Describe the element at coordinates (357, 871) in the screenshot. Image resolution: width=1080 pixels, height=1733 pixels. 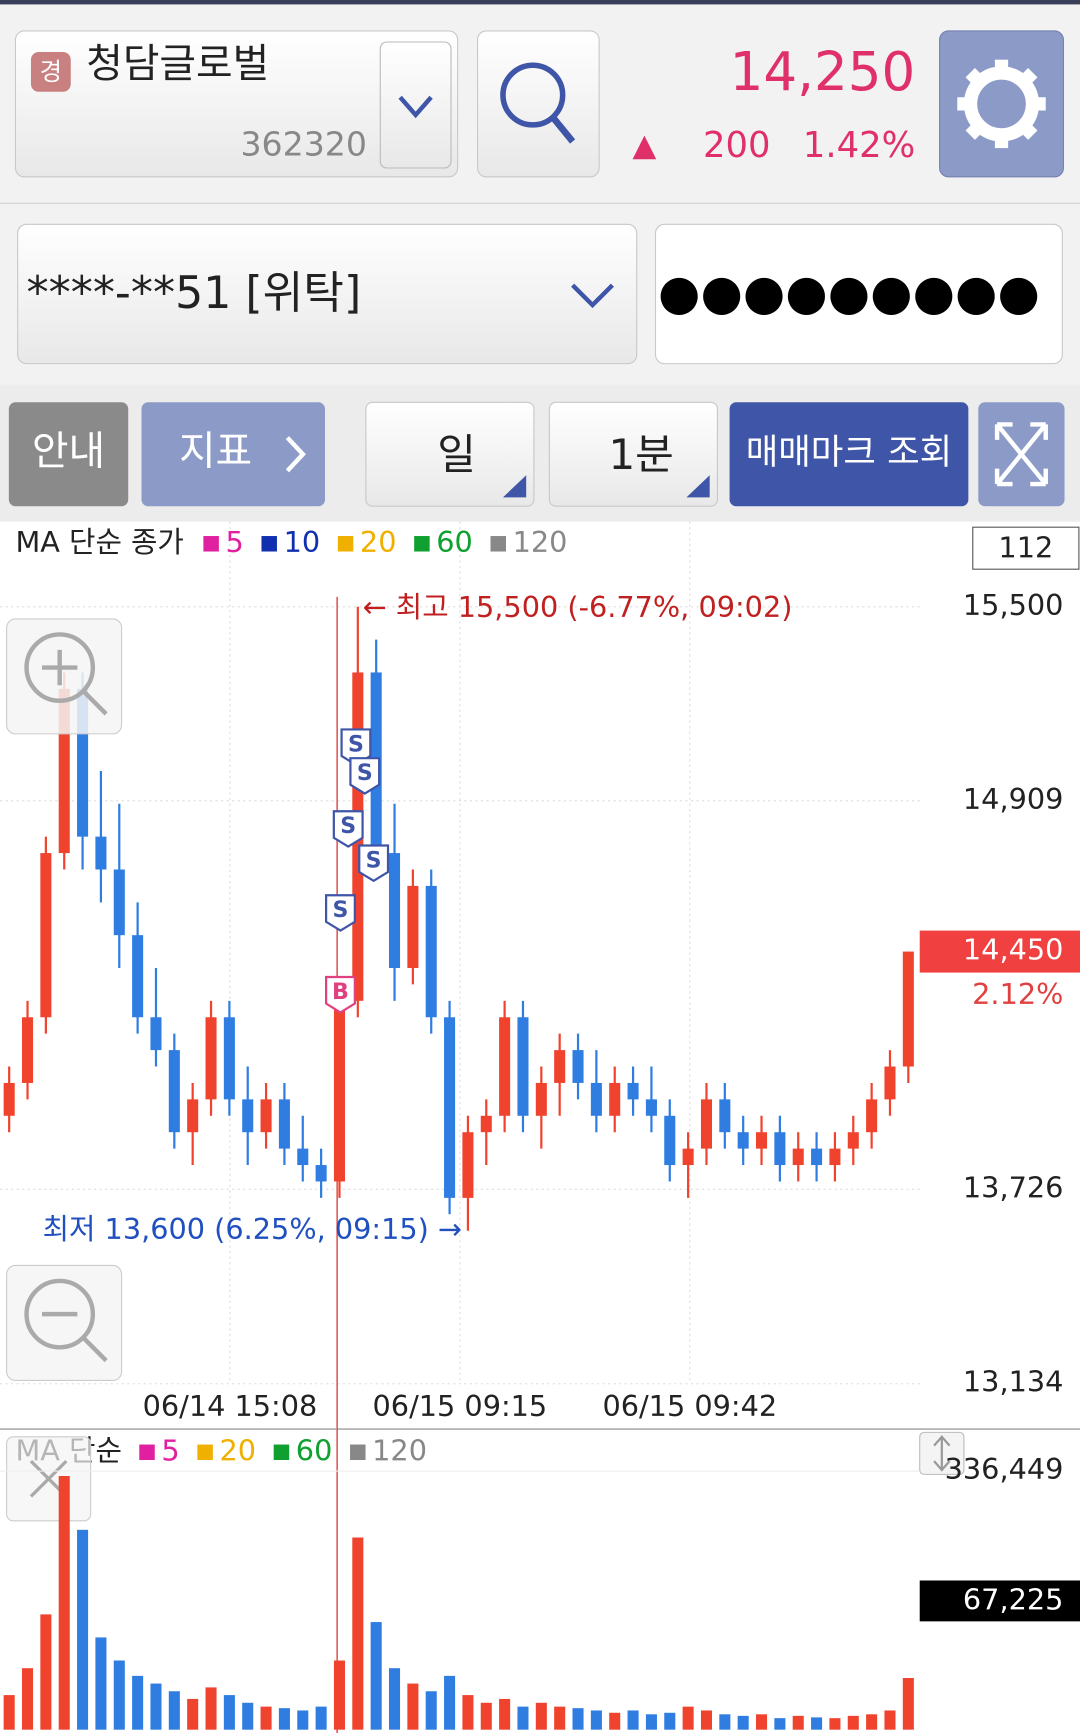
I see `trade-marks: S S S S S B` at that location.